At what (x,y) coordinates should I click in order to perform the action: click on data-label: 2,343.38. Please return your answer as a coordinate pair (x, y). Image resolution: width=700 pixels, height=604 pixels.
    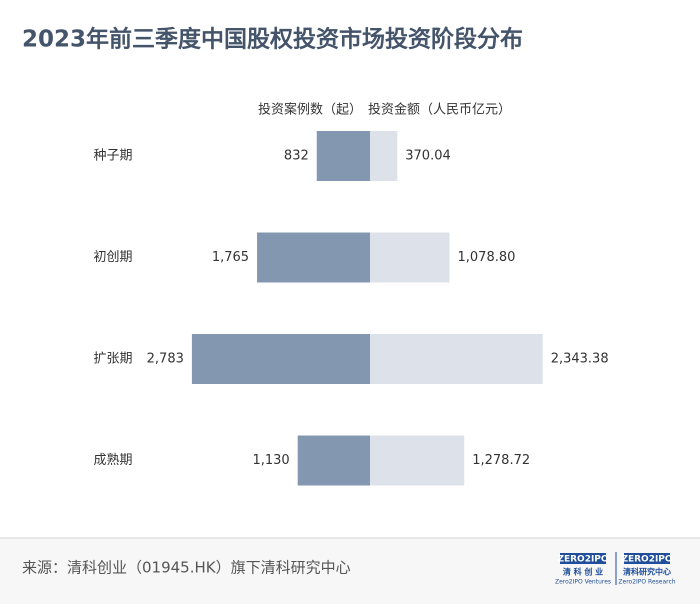
    Looking at the image, I should click on (580, 359).